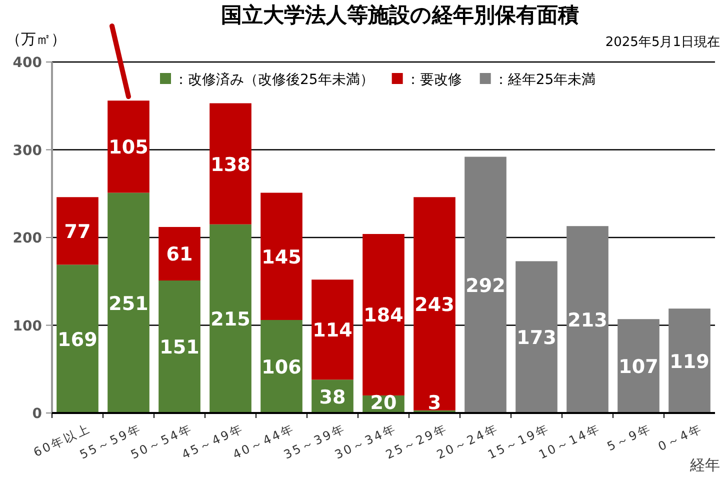 The width and height of the screenshot is (725, 478). I want to click on x-axis-title: 経年, so click(704, 465).